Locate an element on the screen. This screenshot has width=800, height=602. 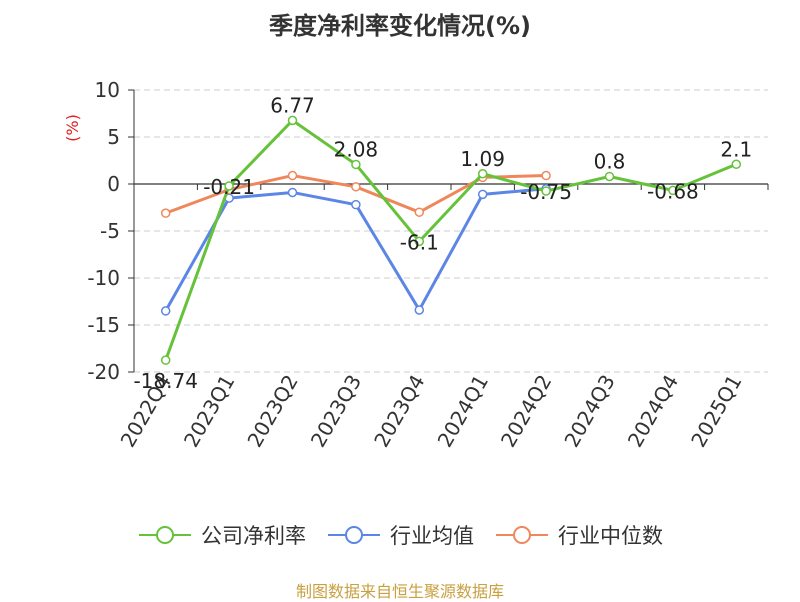
data-label: 1.09 is located at coordinates (482, 159).